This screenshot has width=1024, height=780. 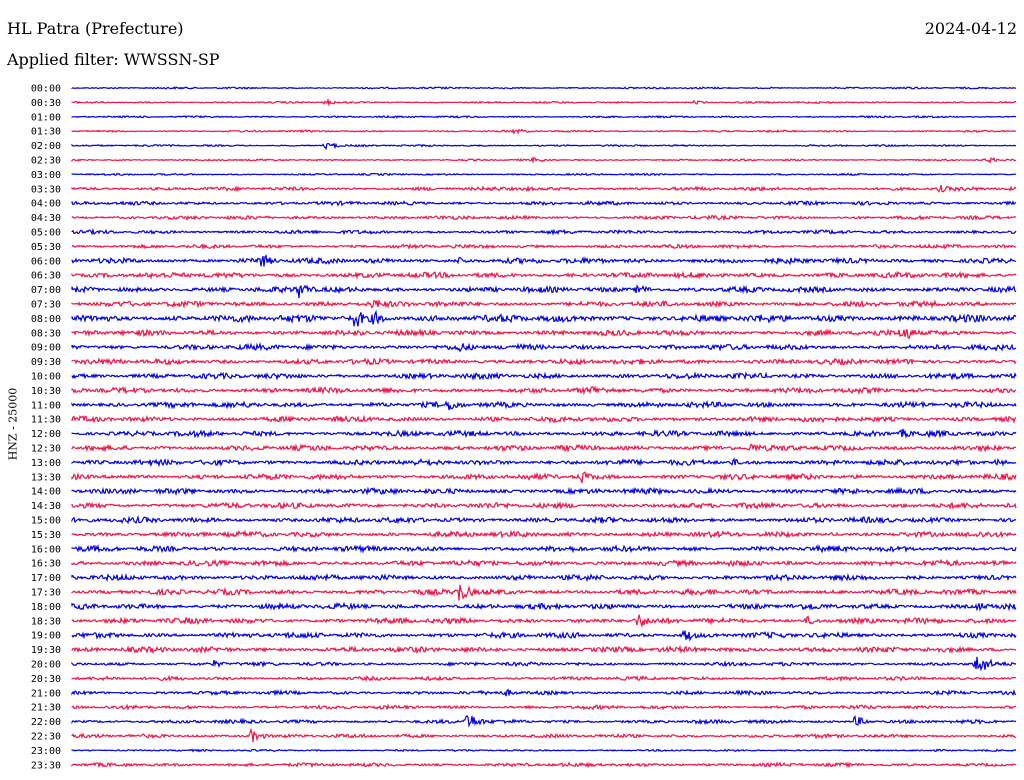 I want to click on time-tick-label: 03:00, so click(x=46, y=175).